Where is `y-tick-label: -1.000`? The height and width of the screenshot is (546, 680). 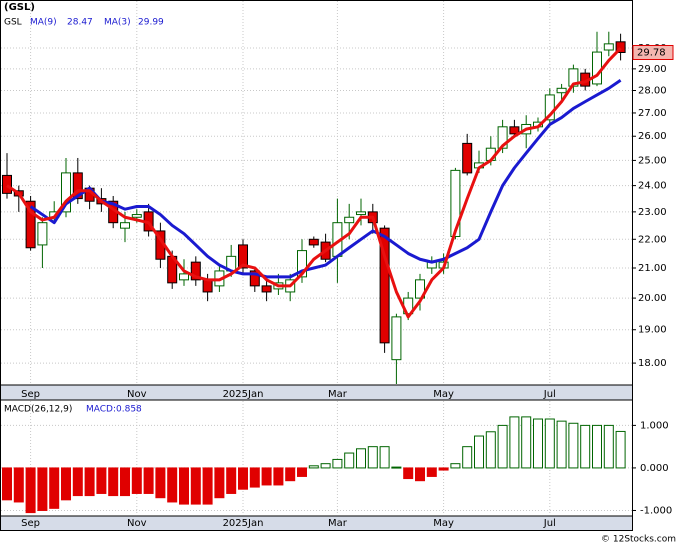 y-tick-label: -1.000 is located at coordinates (656, 510).